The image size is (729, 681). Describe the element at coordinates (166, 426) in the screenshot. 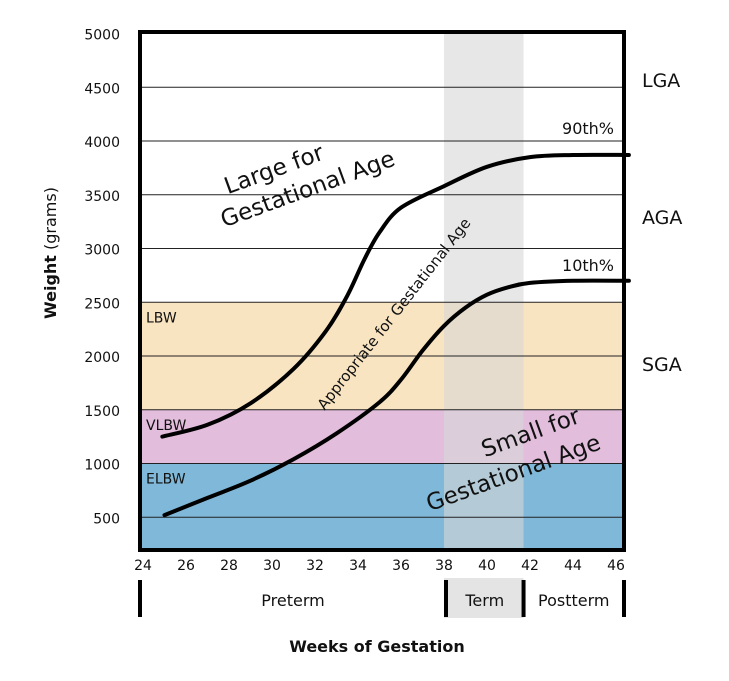

I see `band-label-vlbw: VLBW` at that location.